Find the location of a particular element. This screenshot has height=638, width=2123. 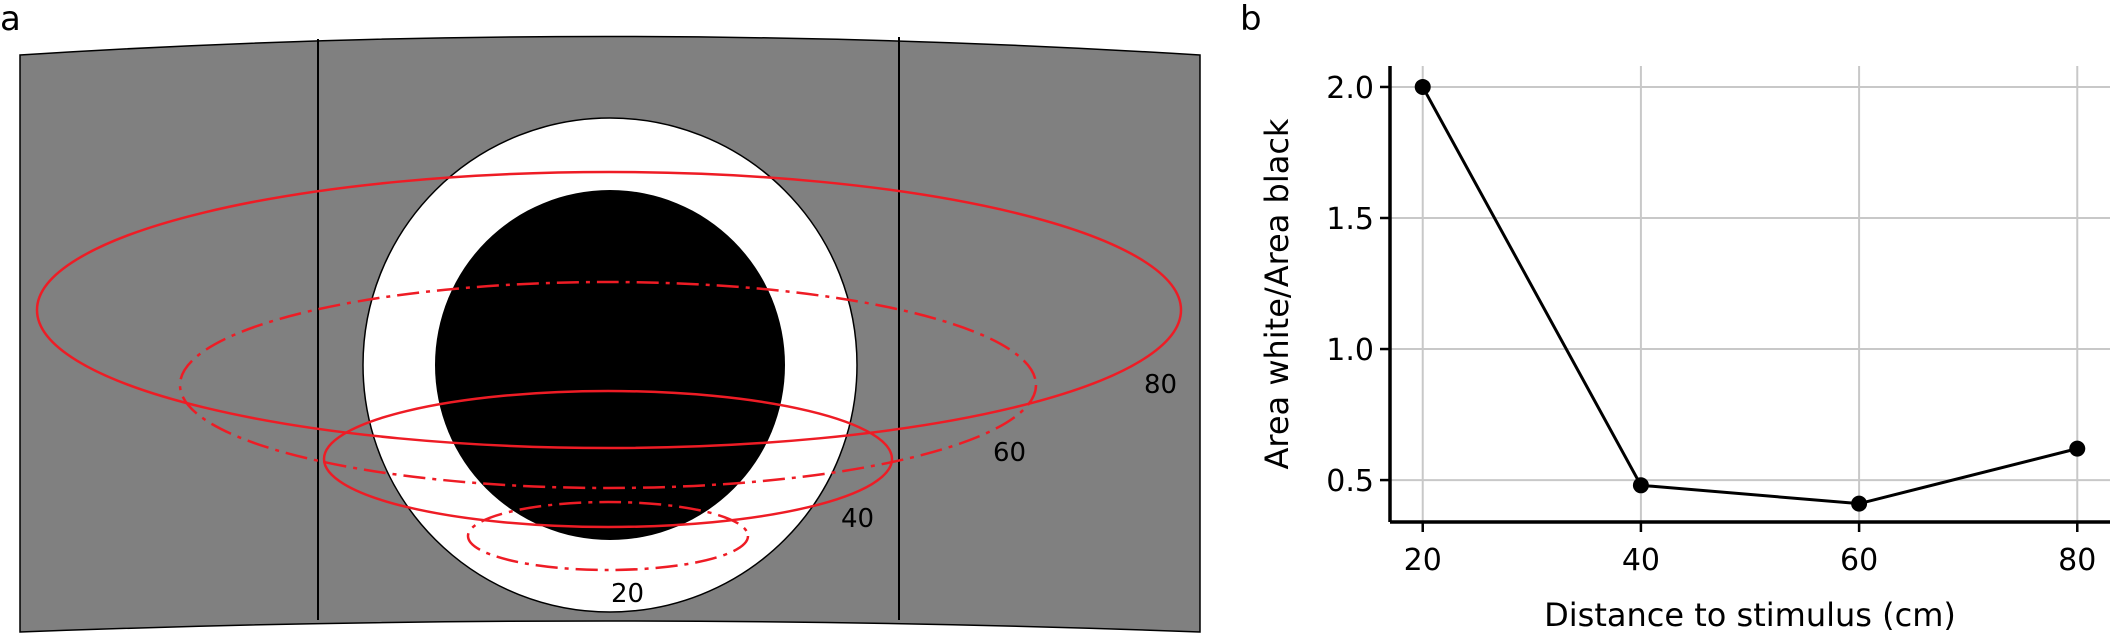

contour-label-40: 40 is located at coordinates (857, 519).